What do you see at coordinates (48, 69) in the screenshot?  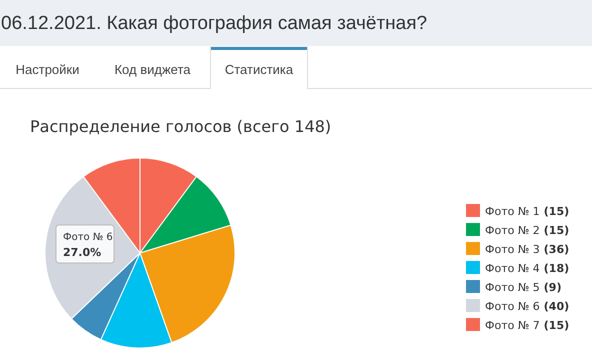 I see `text: Настройки` at bounding box center [48, 69].